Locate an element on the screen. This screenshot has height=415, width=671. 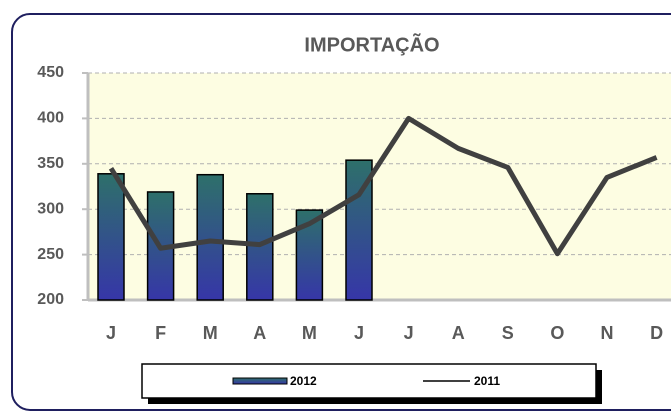
x-tick-label: N is located at coordinates (607, 333).